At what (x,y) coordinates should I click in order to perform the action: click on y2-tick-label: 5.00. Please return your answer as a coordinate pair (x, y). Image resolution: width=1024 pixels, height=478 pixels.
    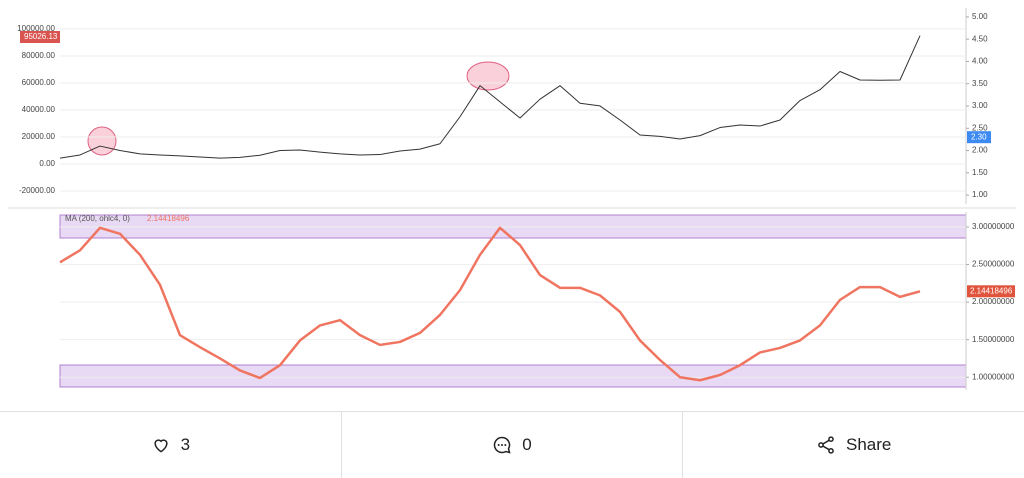
    Looking at the image, I should click on (980, 16).